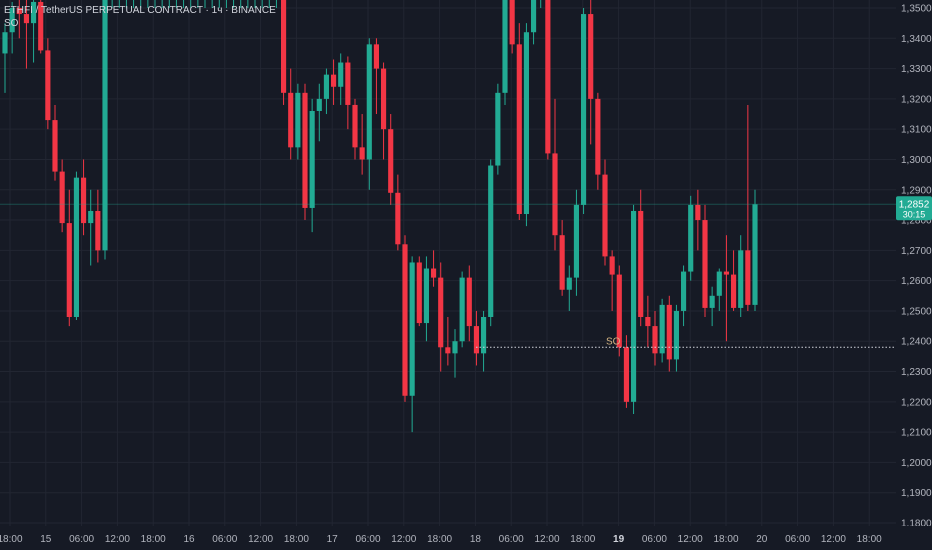  I want to click on time-tick-label: 19, so click(619, 539).